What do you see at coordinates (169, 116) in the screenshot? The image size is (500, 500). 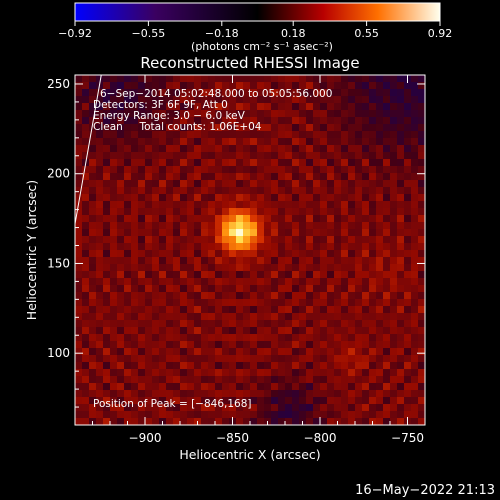 I see `annotation-energy-range: Energy Range: 3.0 − 6.0 keV` at bounding box center [169, 116].